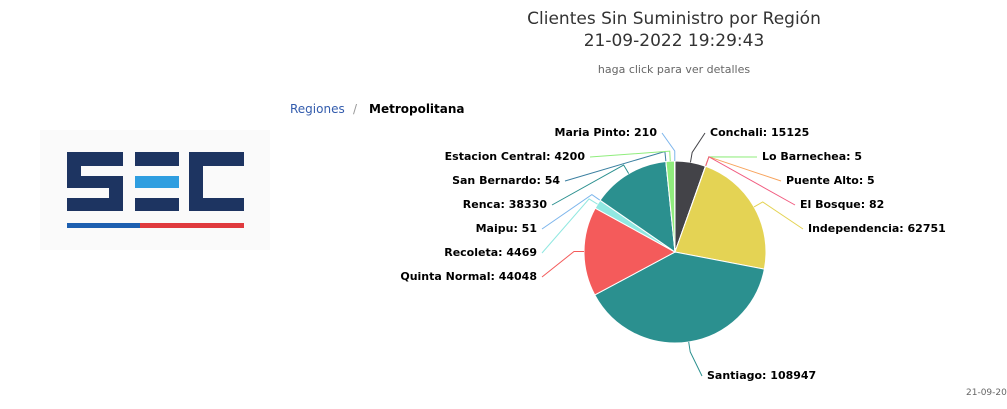 This screenshot has width=1007, height=409. I want to click on data-label: Recoleta: 4469, so click(490, 252).